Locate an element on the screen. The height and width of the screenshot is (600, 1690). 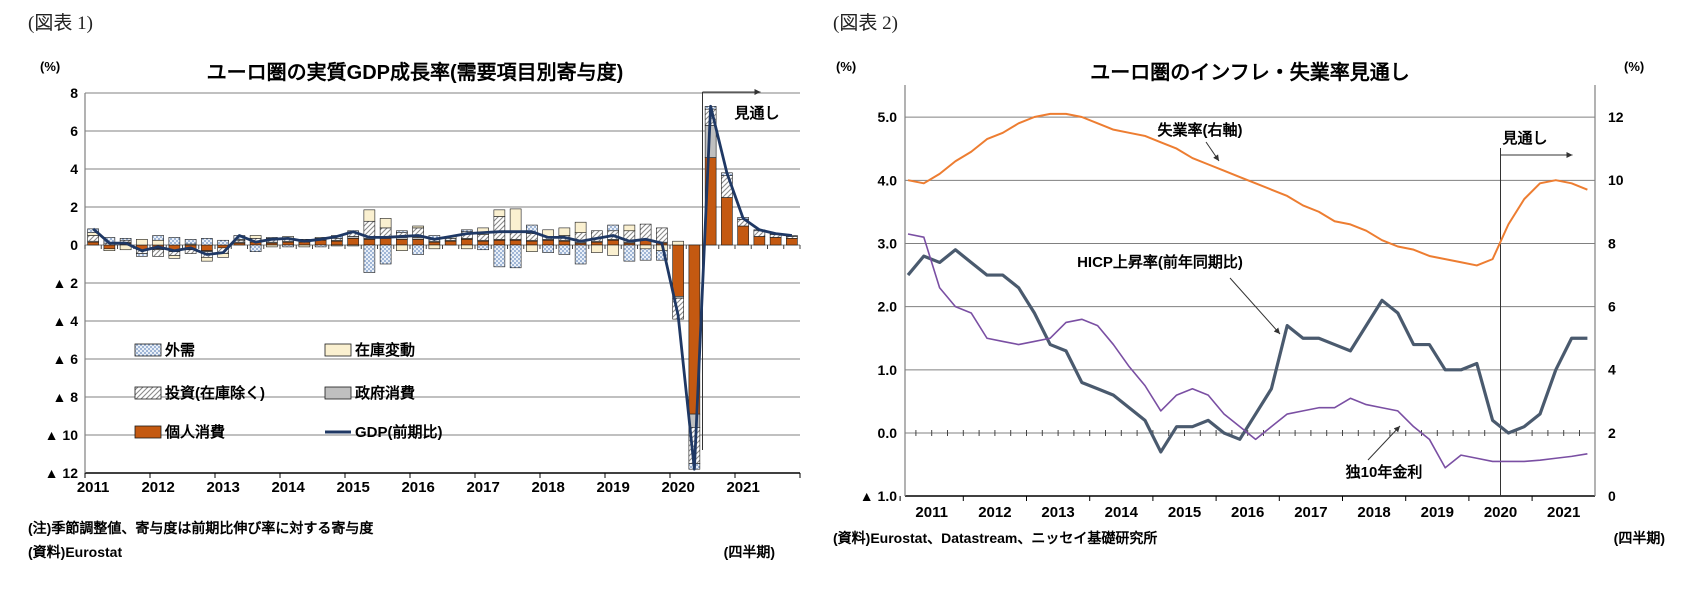
fig1-x-tick-label: 2017 is located at coordinates (482, 487).